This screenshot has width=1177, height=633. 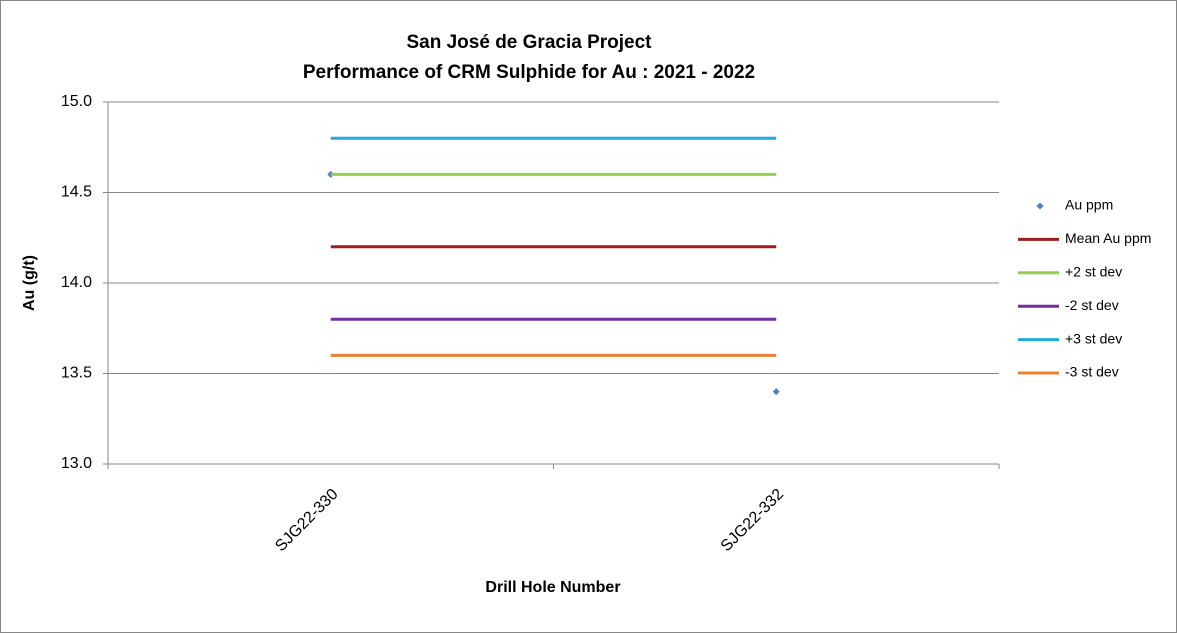 I want to click on chart-title: San José de Gracia Project, so click(x=529, y=42).